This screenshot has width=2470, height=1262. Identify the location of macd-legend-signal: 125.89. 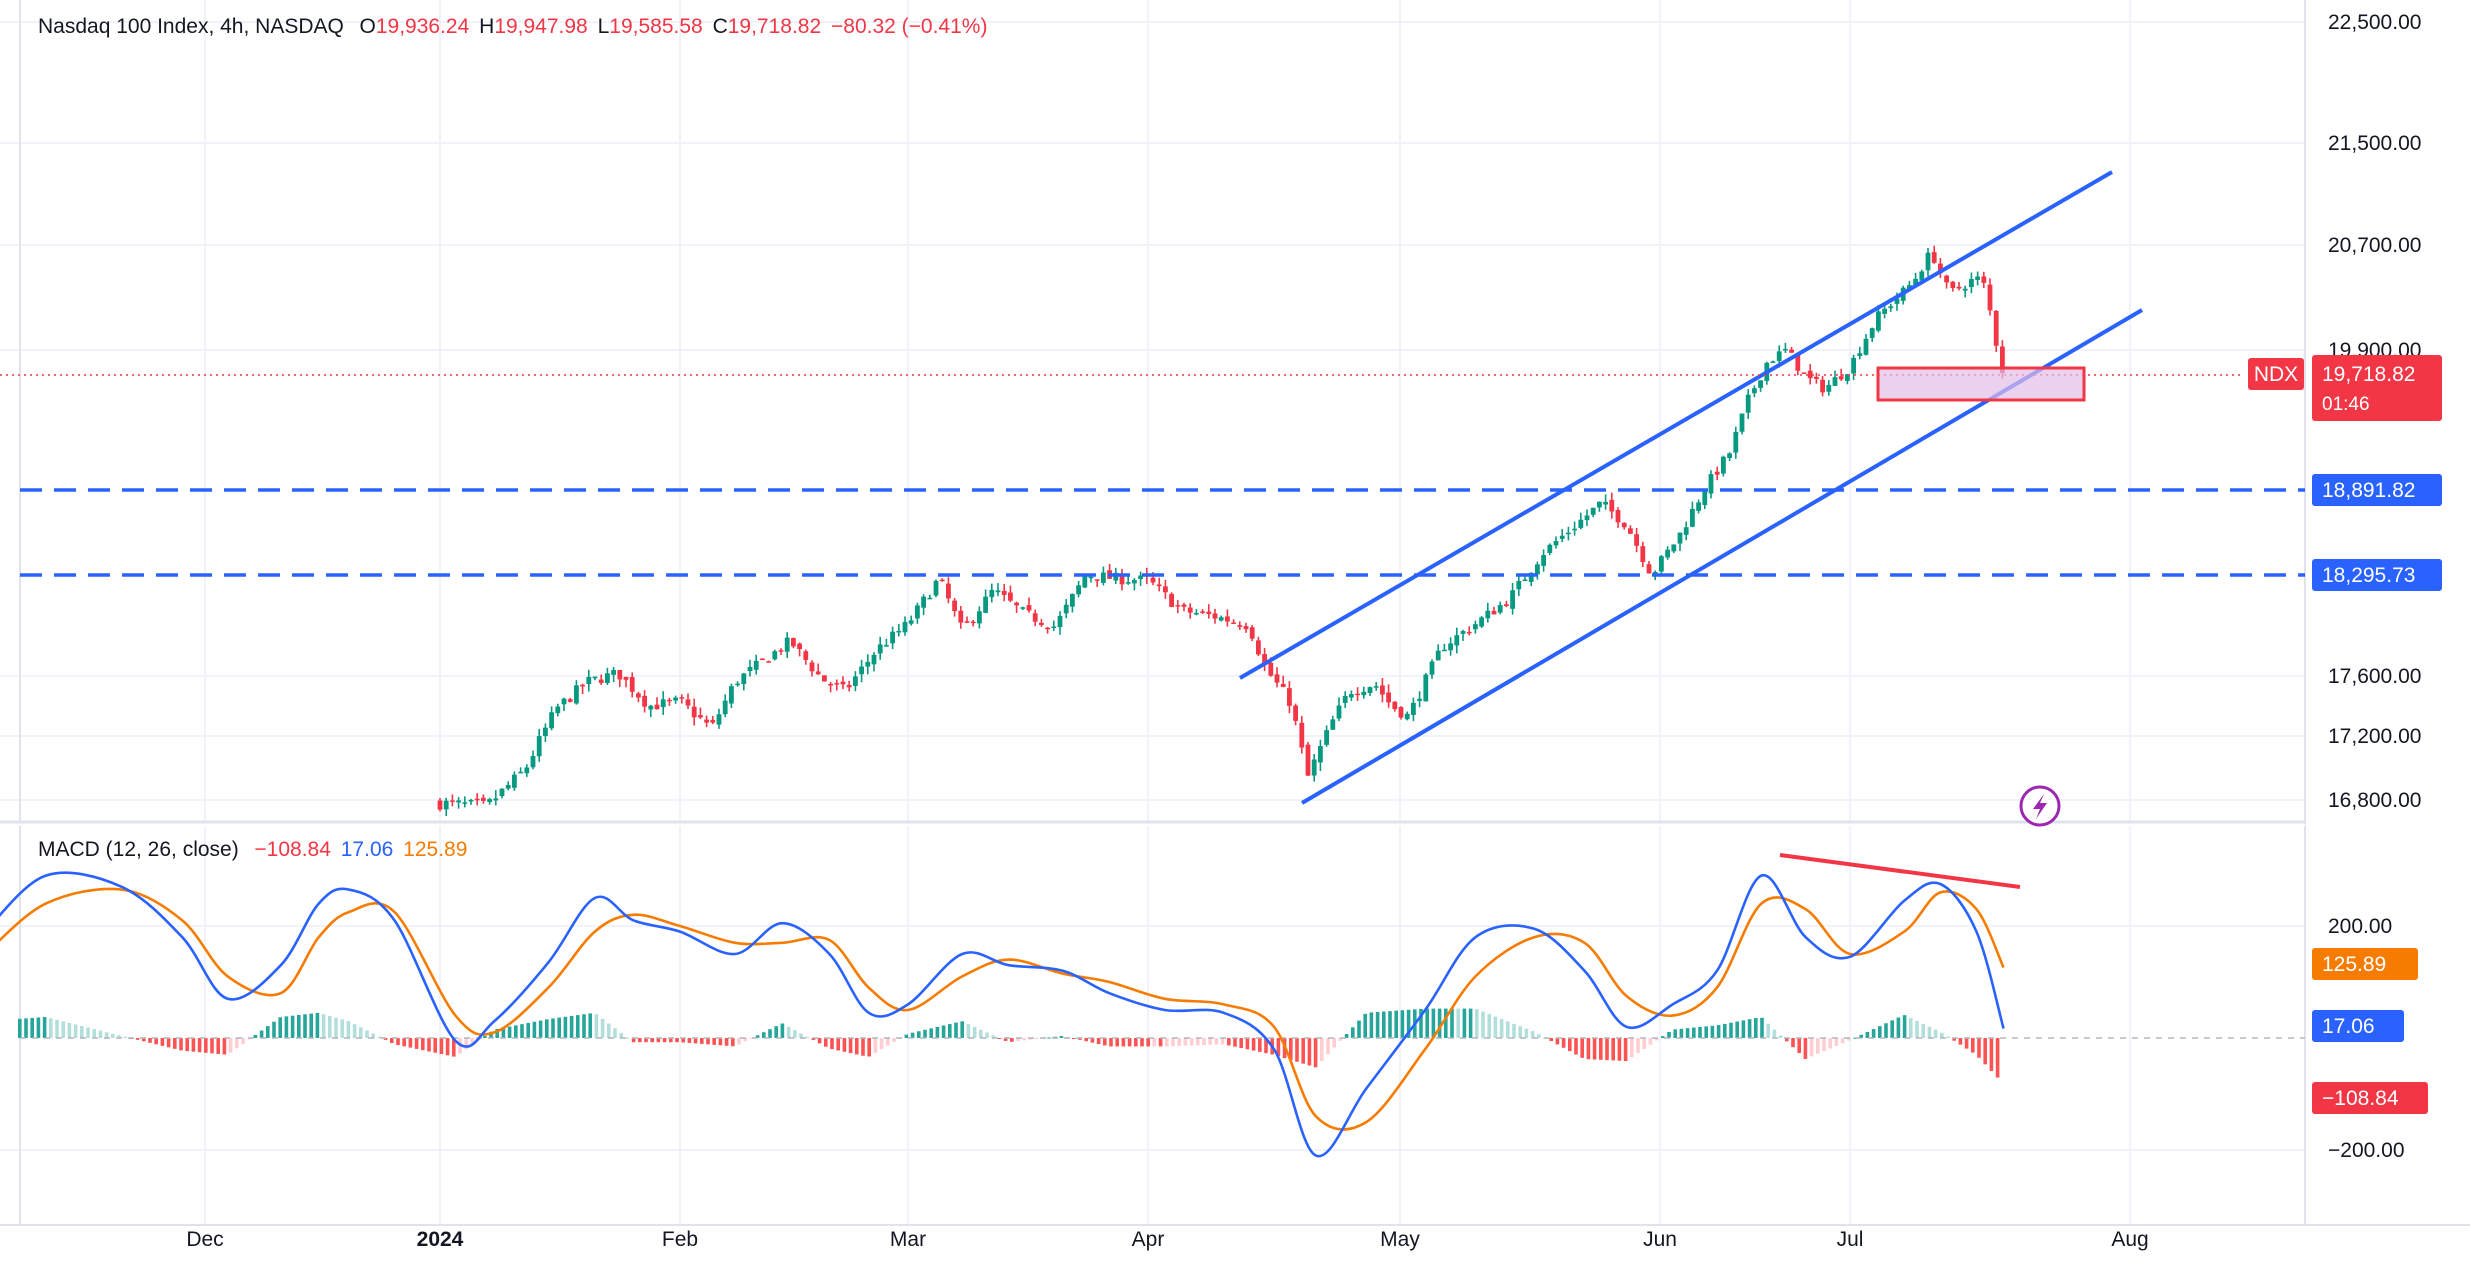
(435, 849).